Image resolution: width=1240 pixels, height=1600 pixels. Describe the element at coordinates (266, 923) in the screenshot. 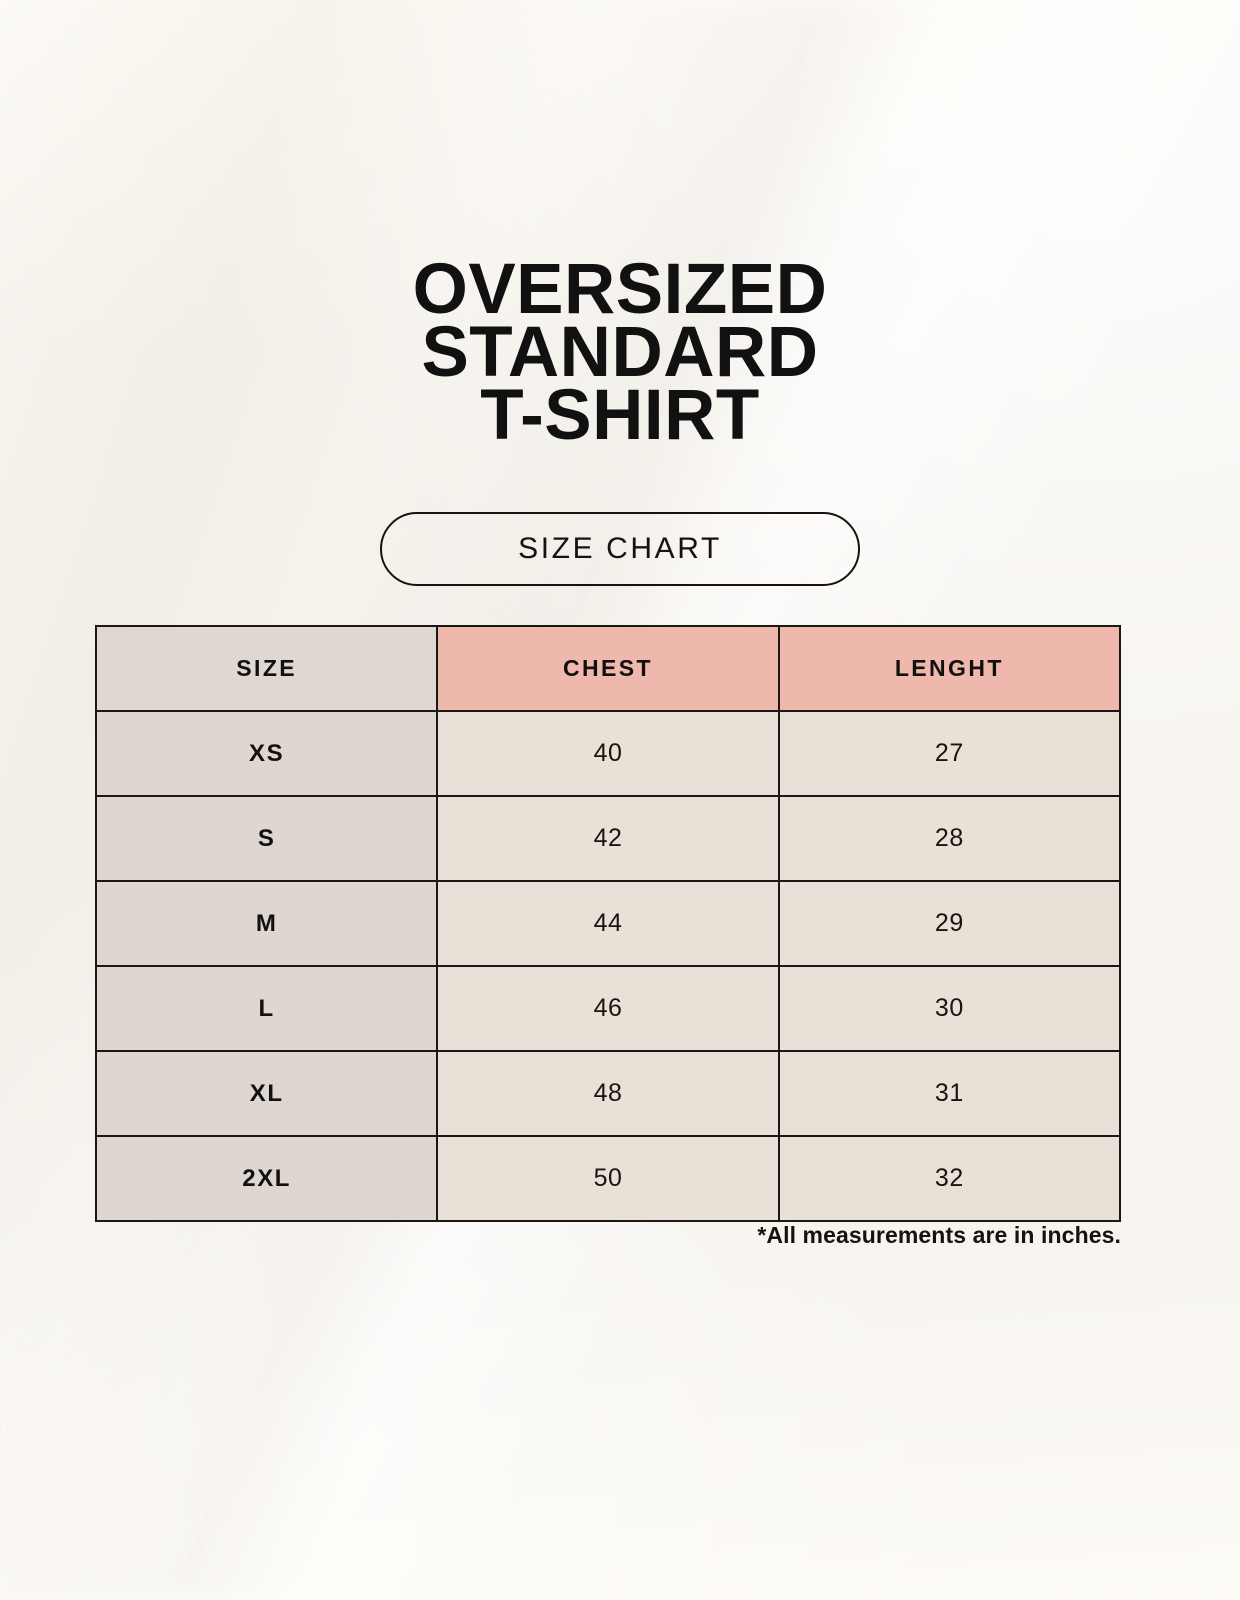

I see `cell-size: M` at that location.